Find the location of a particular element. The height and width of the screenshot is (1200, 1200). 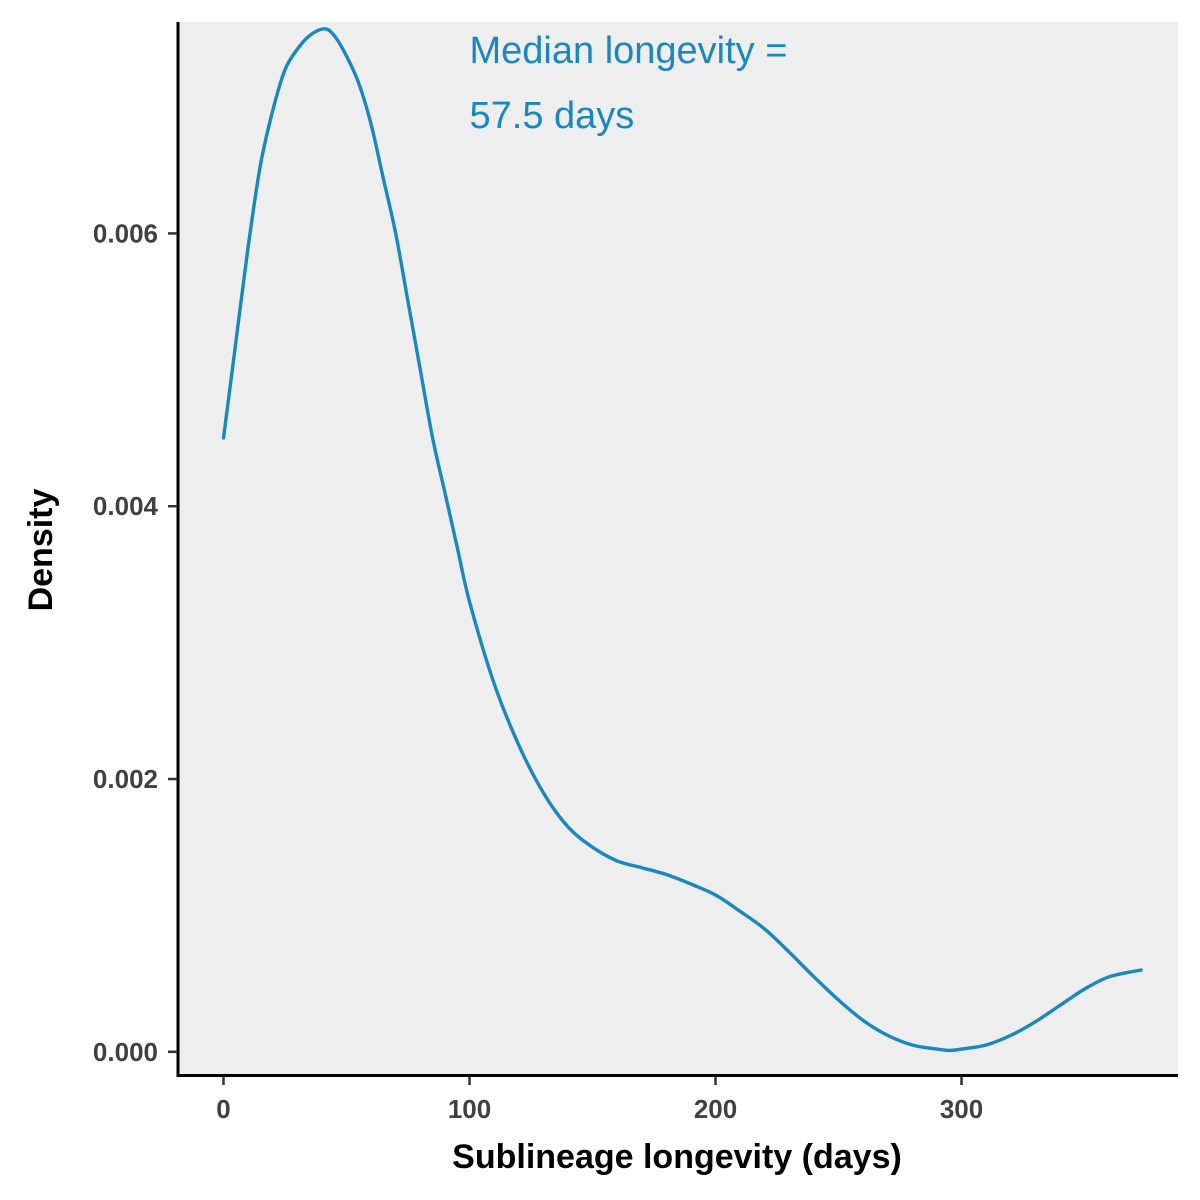

y-axis-ticks: 0.000 0.002 0.004 0.006 is located at coordinates (135, 642).